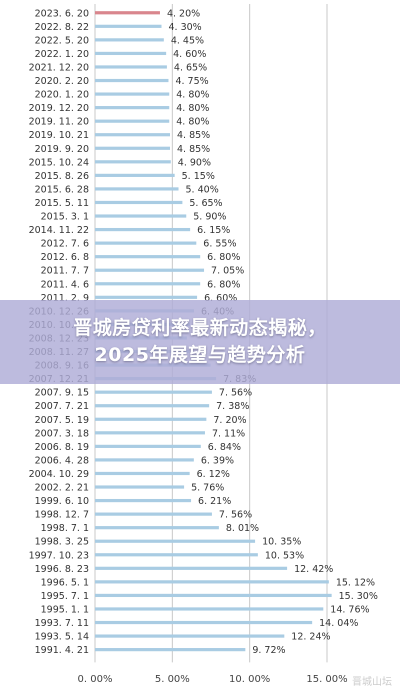  I want to click on category-label: 2006. 8. 19, so click(62, 447).